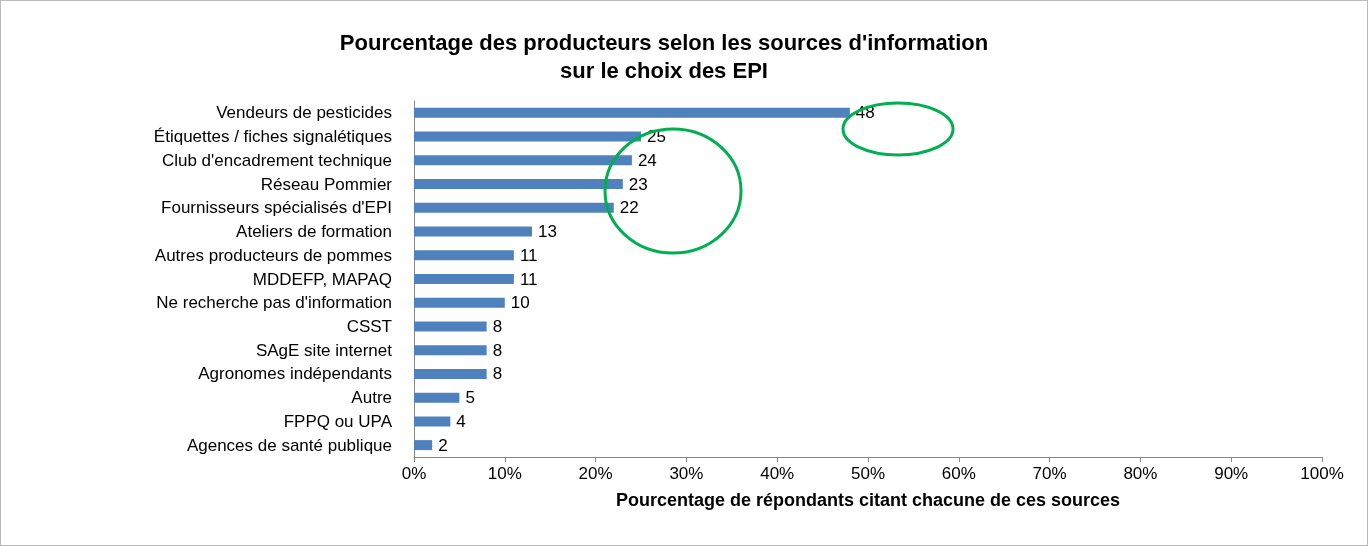  What do you see at coordinates (868, 473) in the screenshot?
I see `x-tick-label: 50%` at bounding box center [868, 473].